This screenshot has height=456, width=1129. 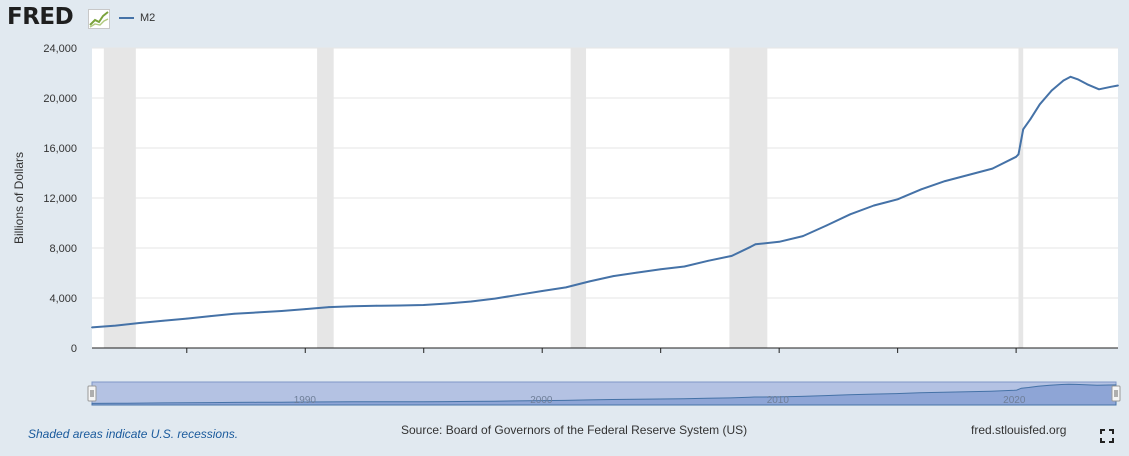 What do you see at coordinates (1014, 400) in the screenshot?
I see `navigator-tick-label: 2020` at bounding box center [1014, 400].